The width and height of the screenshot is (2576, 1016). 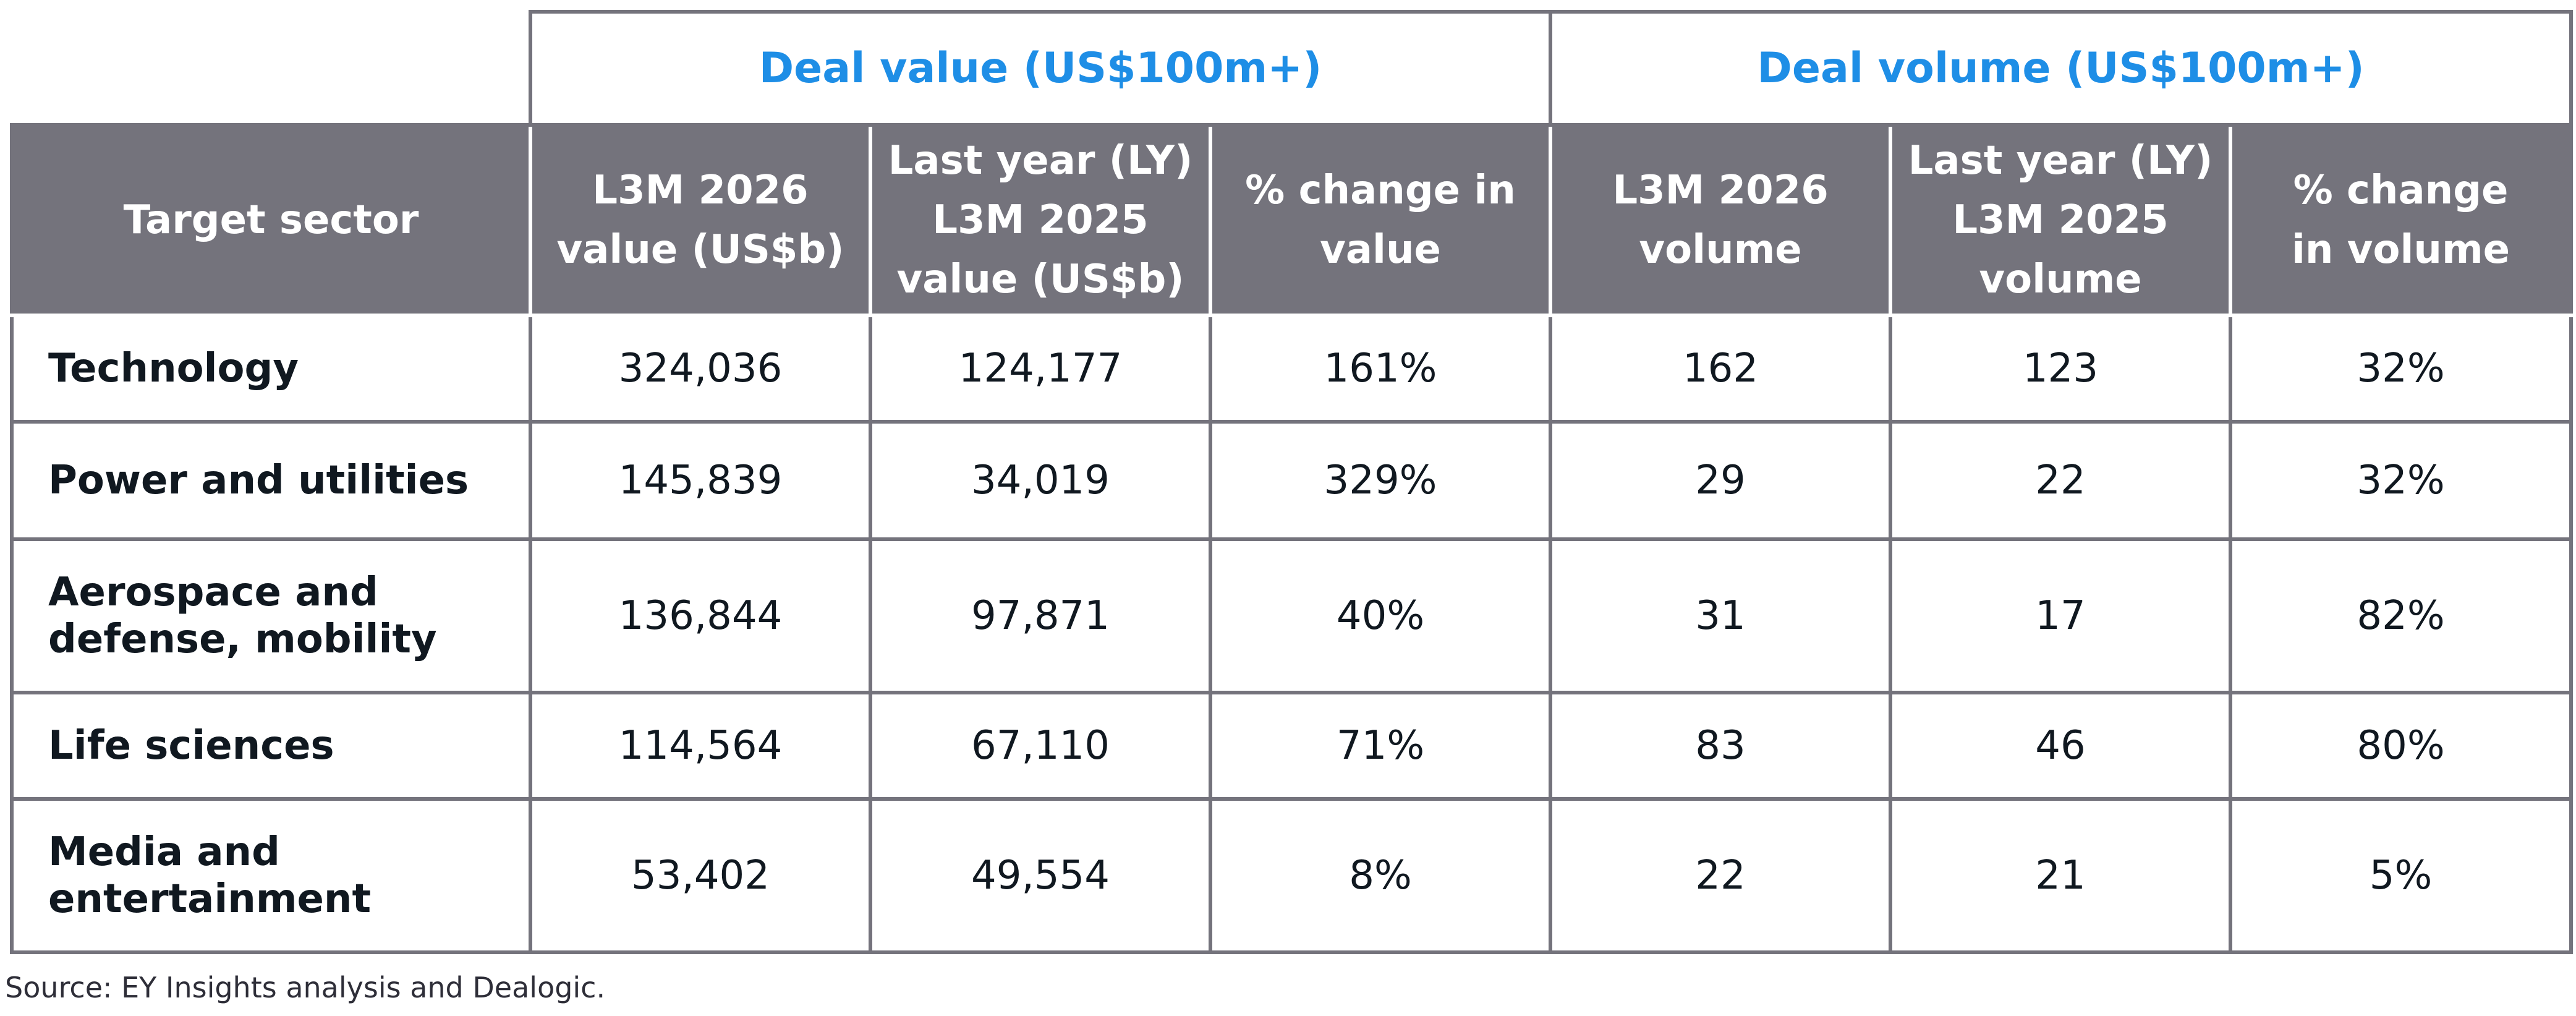 What do you see at coordinates (271, 746) in the screenshot?
I see `sector-cell: Life sciences` at bounding box center [271, 746].